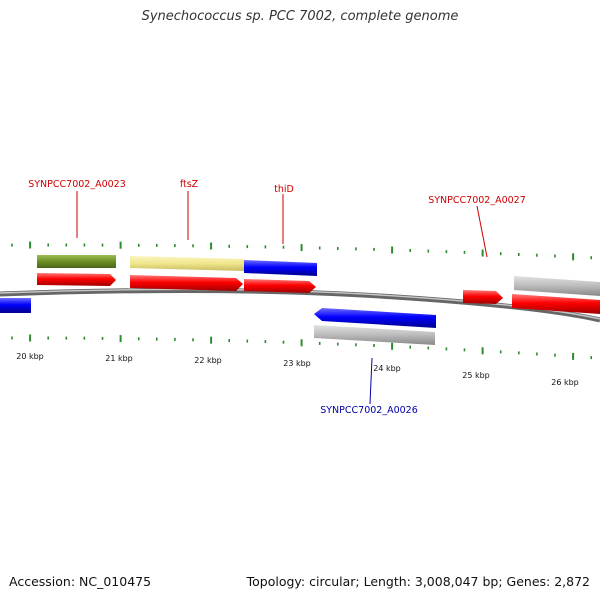  Describe the element at coordinates (77, 184) in the screenshot. I see `label-a0023: SYNPCC7002_A0023` at that location.